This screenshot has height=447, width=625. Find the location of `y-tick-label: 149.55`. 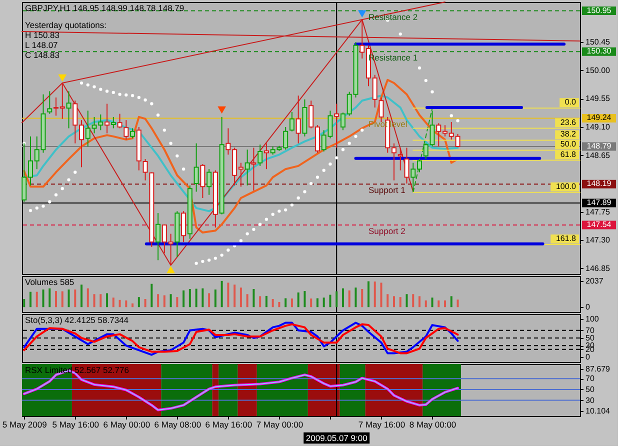

y-tick-label: 149.55 is located at coordinates (598, 99).